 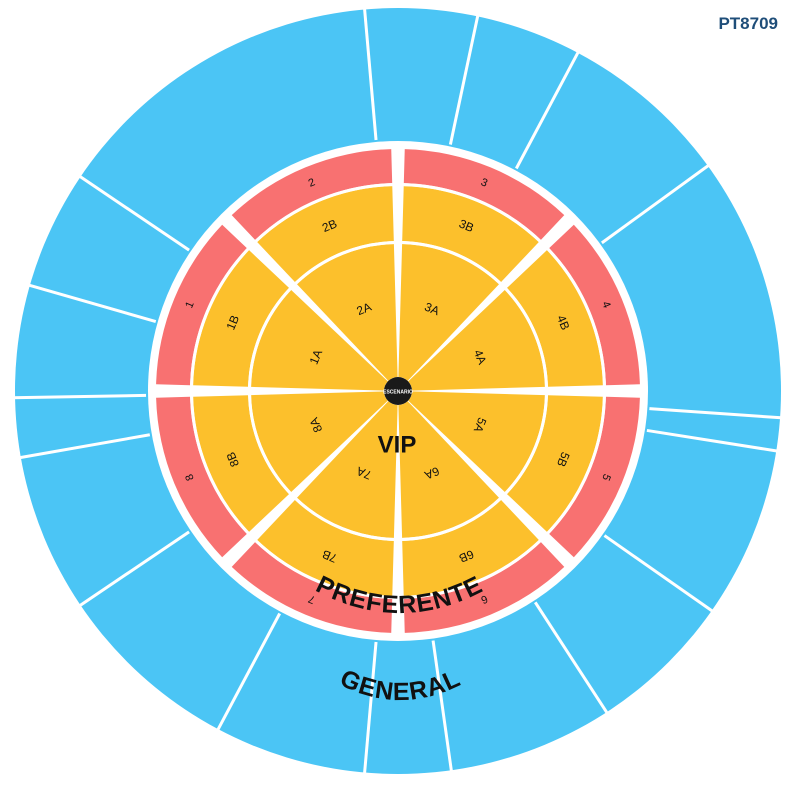 What do you see at coordinates (319, 340) in the screenshot?
I see `vip-section-1A` at bounding box center [319, 340].